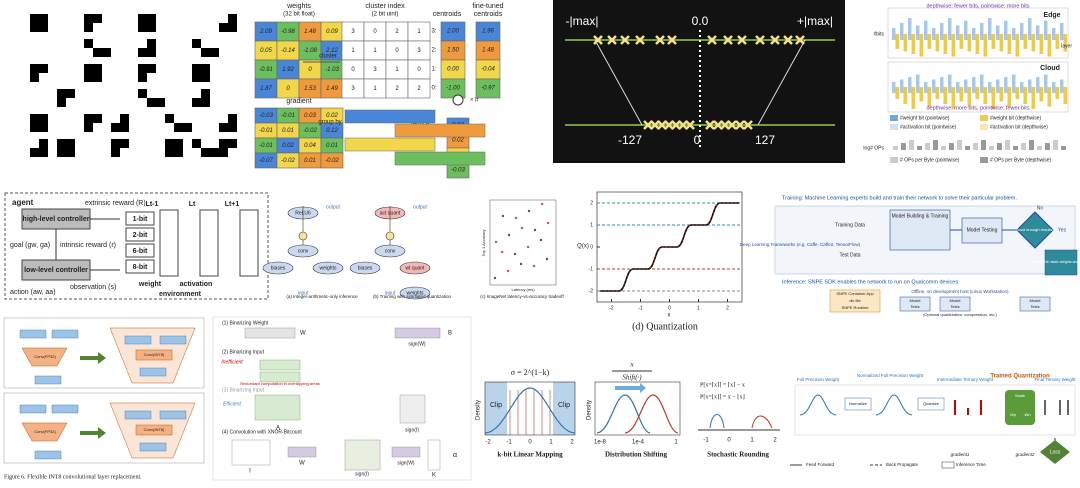 The image size is (1080, 488). What do you see at coordinates (583, 247) in the screenshot?
I see `label: Q(x)` at bounding box center [583, 247].